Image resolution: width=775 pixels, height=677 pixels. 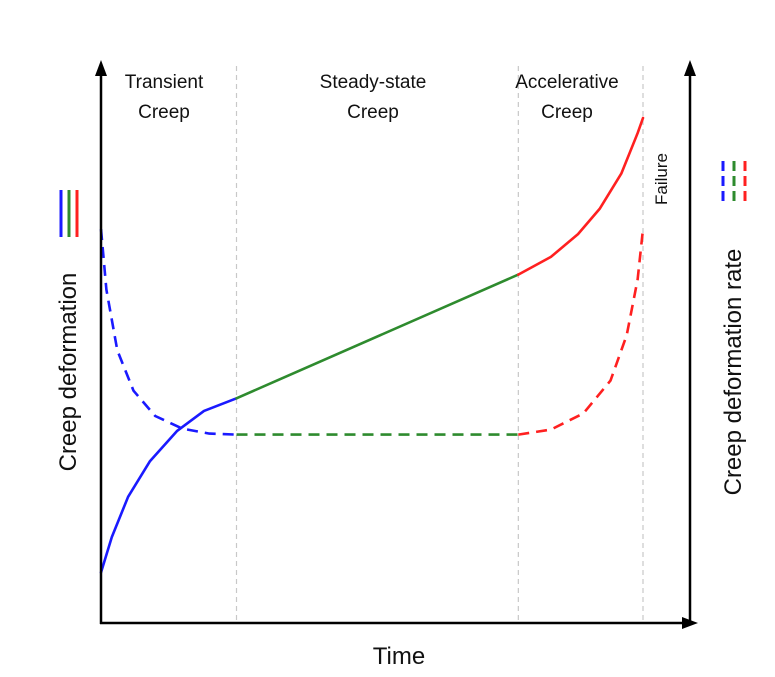 What do you see at coordinates (734, 181) in the screenshot?
I see `legend-right-dashed` at bounding box center [734, 181].